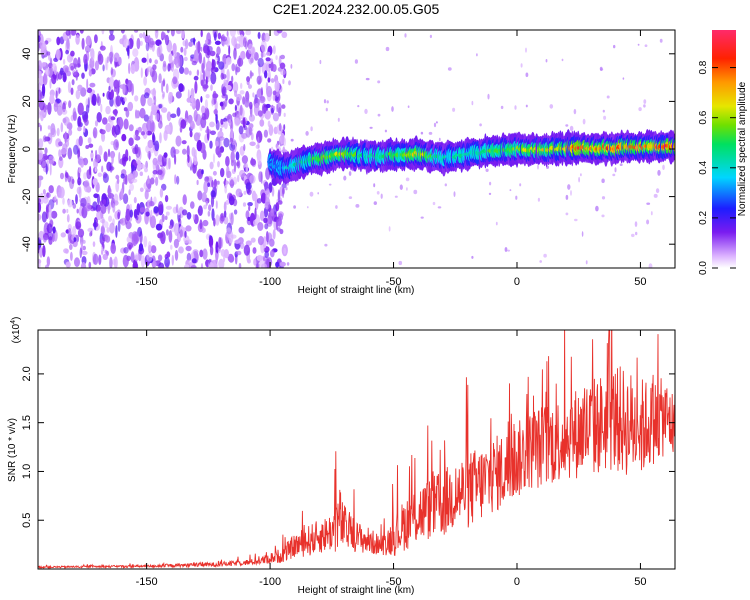  What do you see at coordinates (16, 318) in the screenshot?
I see `snr-multiplier-close: )` at bounding box center [16, 318].